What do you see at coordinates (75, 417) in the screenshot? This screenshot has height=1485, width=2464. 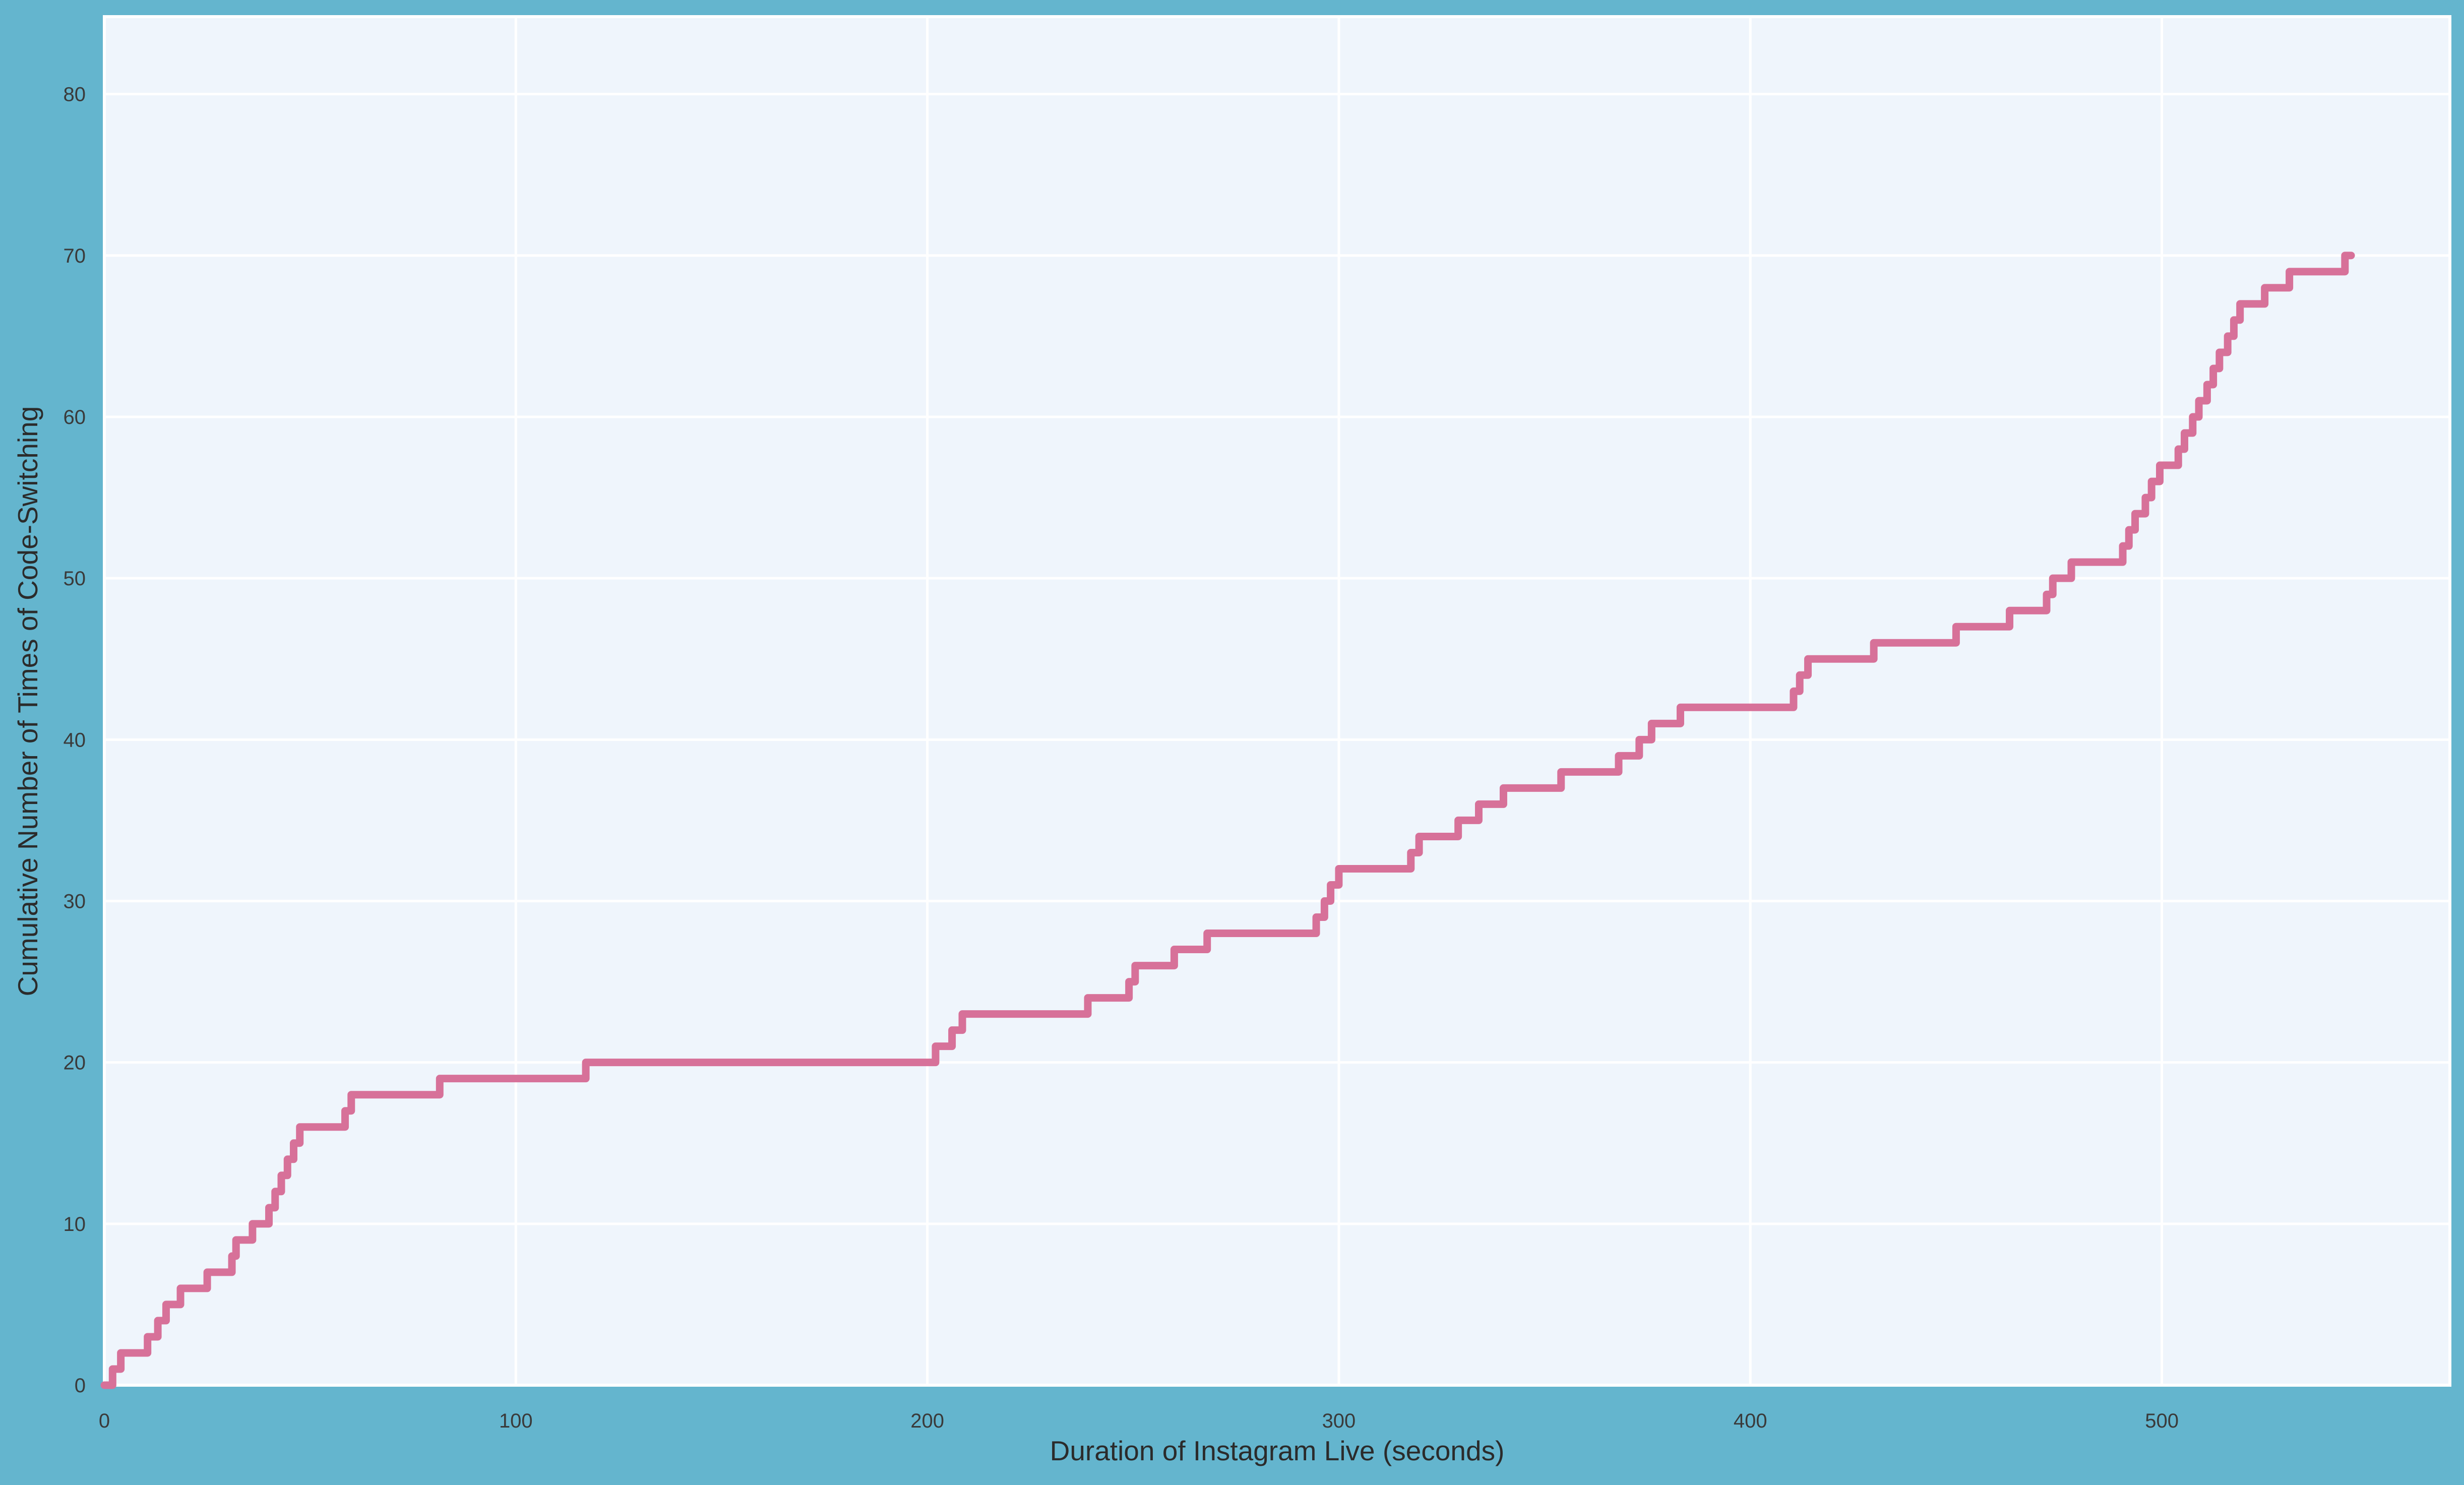 I see `y-tick-label: 60` at bounding box center [75, 417].